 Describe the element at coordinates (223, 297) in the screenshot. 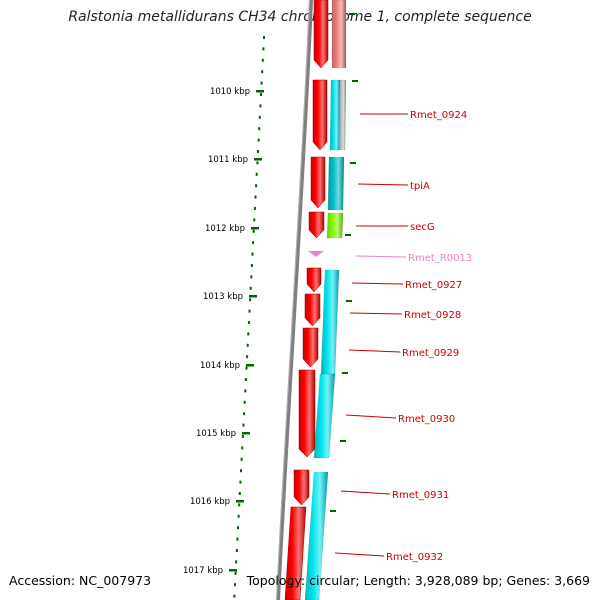

I see `kbp-tick-label: 1013 kbp` at that location.